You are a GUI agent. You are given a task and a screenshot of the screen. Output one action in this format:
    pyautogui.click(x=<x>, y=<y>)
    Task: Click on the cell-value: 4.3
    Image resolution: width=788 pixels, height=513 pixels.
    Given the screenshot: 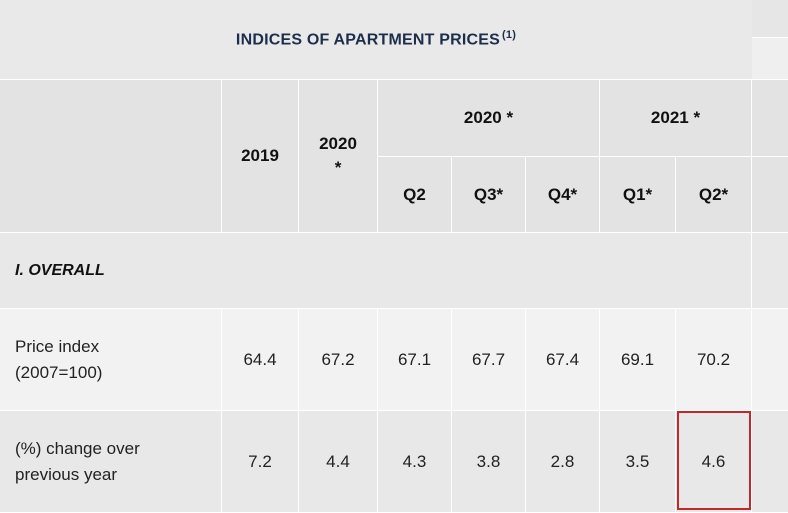 What is the action you would take?
    pyautogui.click(x=414, y=461)
    